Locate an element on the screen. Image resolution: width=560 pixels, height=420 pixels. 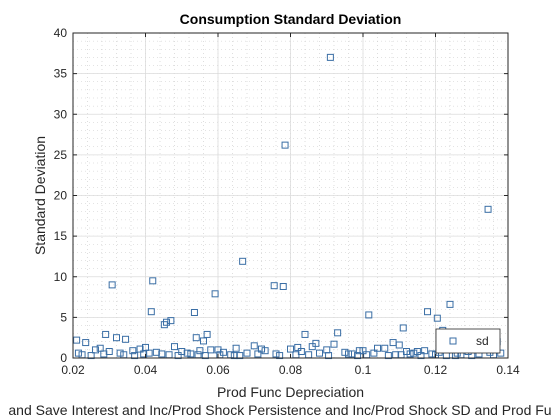
x-tick-label: 0.02 is located at coordinates (73, 370).